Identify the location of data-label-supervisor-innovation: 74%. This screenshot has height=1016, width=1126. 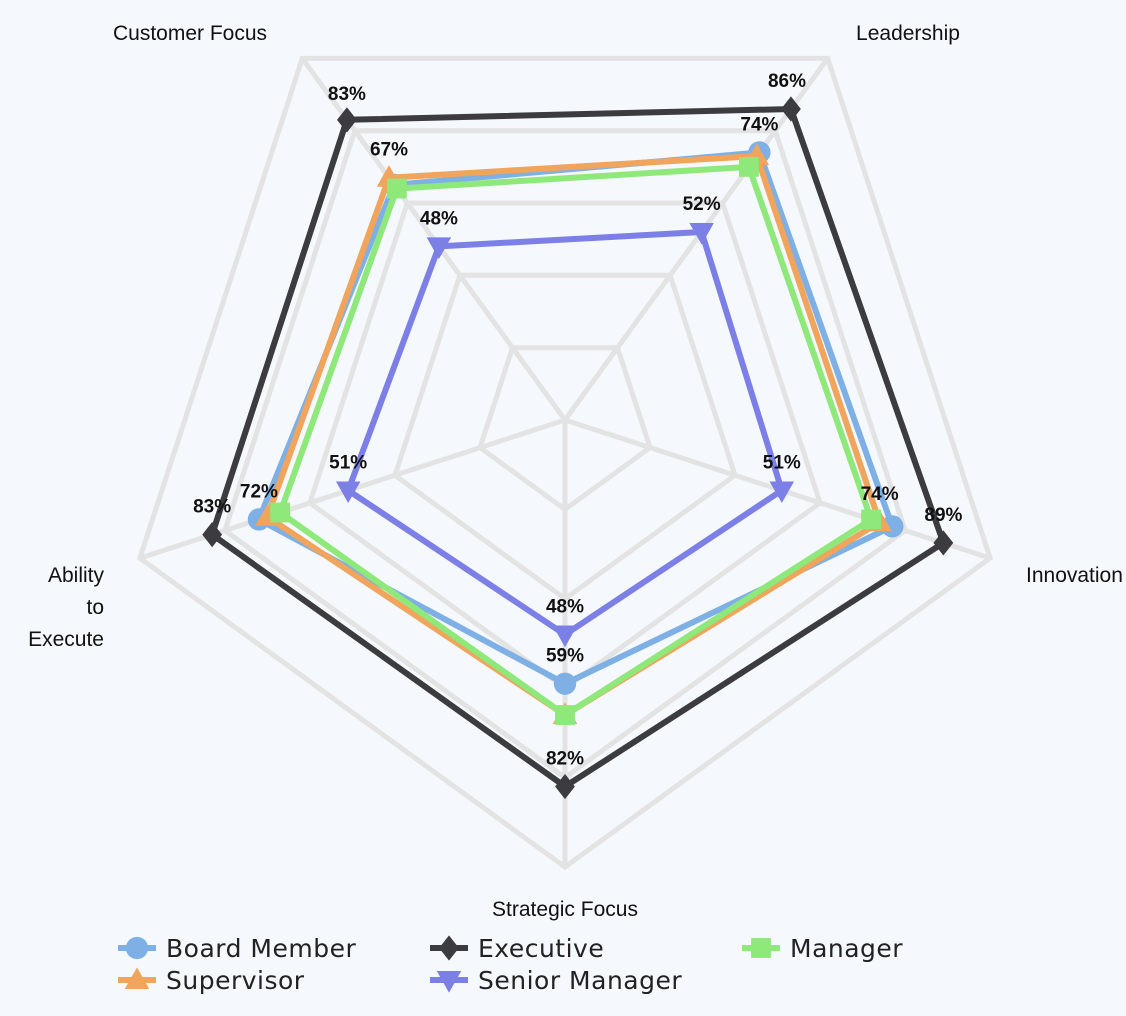
(880, 494).